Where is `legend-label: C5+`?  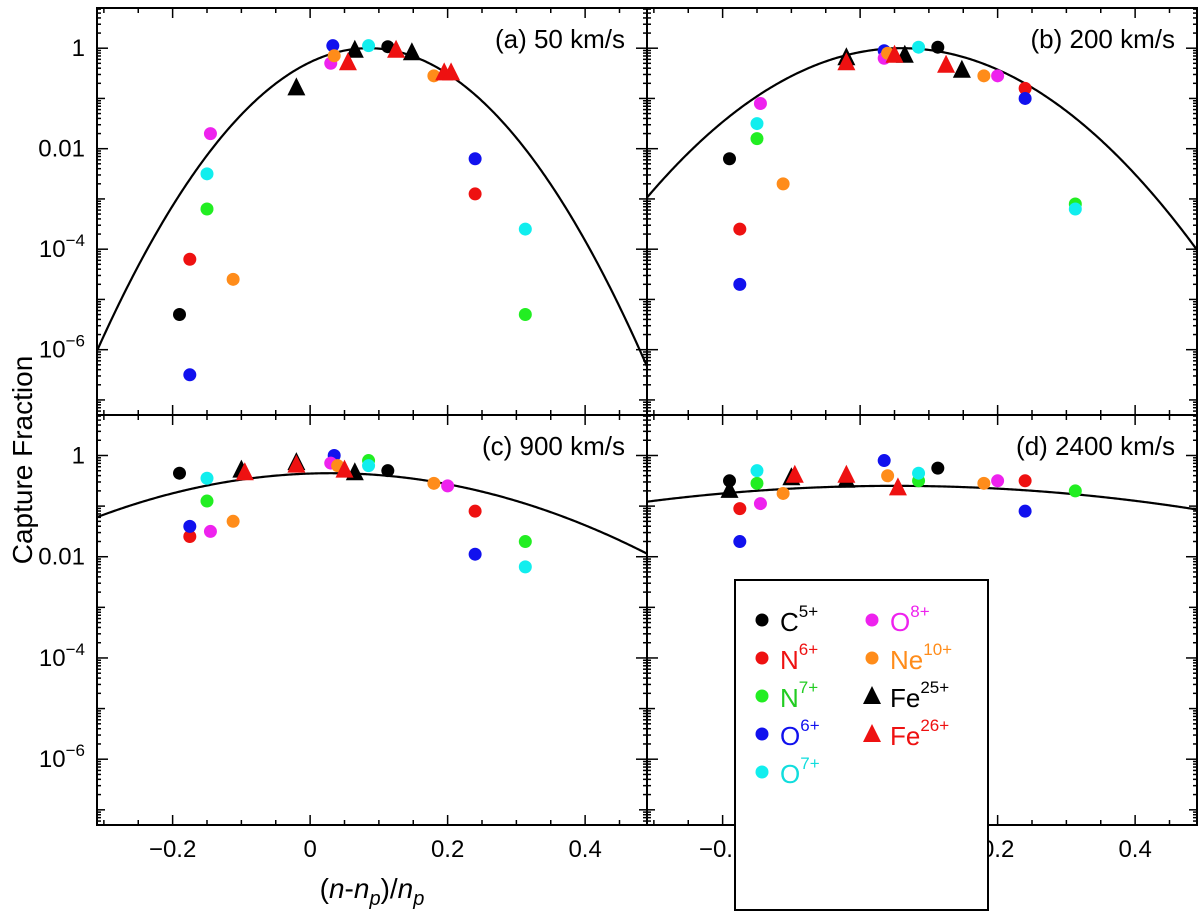
legend-label: C5+ is located at coordinates (799, 619).